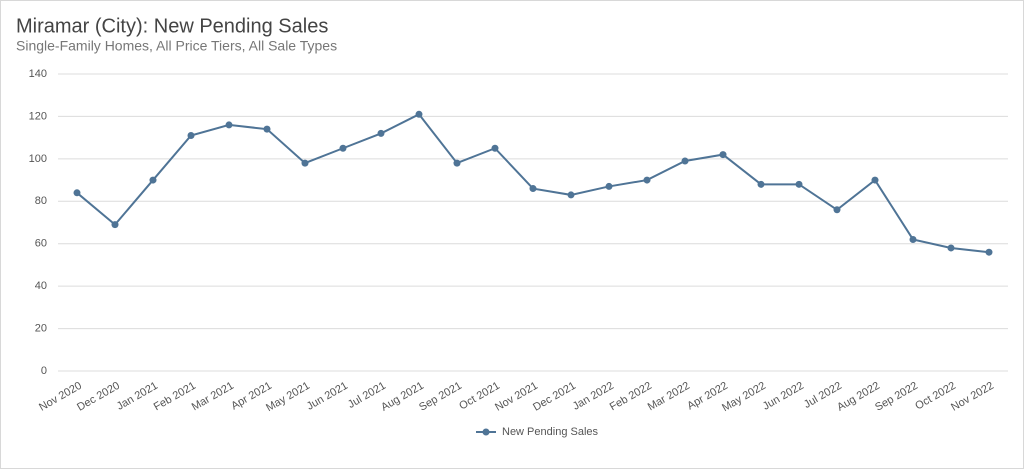 This screenshot has height=469, width=1024. What do you see at coordinates (38, 74) in the screenshot?
I see `y-tick-label: 140` at bounding box center [38, 74].